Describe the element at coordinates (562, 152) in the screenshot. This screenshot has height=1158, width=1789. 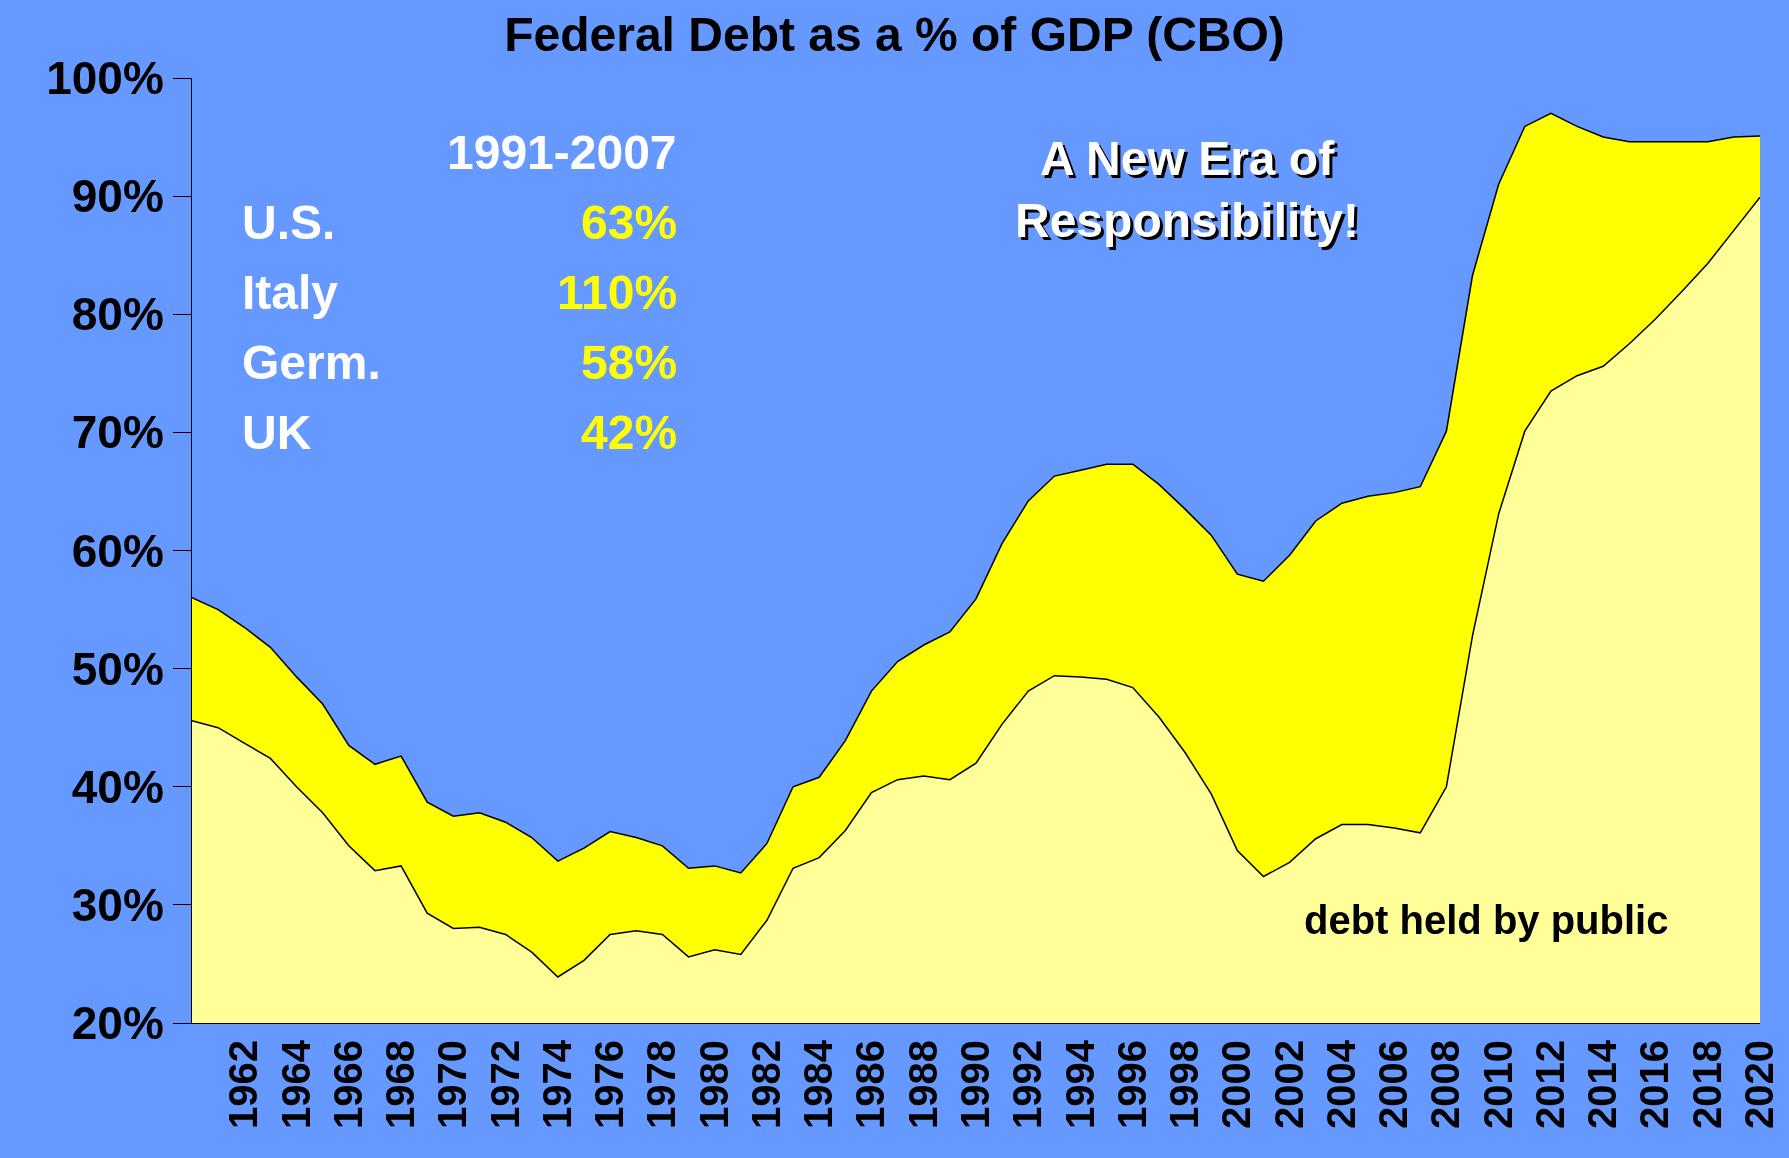
I see `annotation: 1991-2007` at that location.